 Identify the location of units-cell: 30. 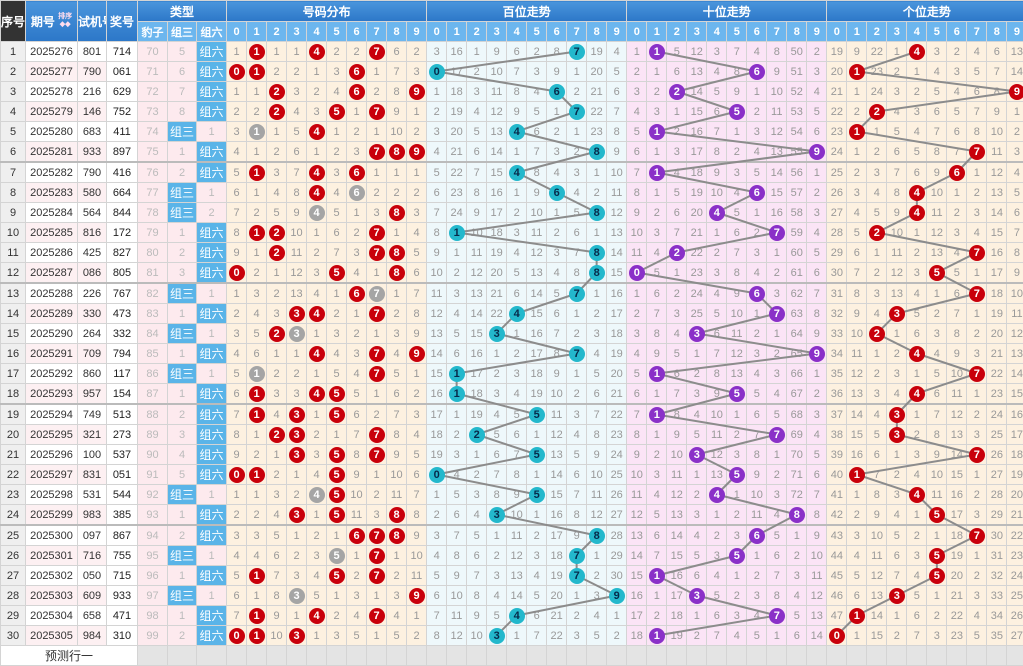
(837, 273).